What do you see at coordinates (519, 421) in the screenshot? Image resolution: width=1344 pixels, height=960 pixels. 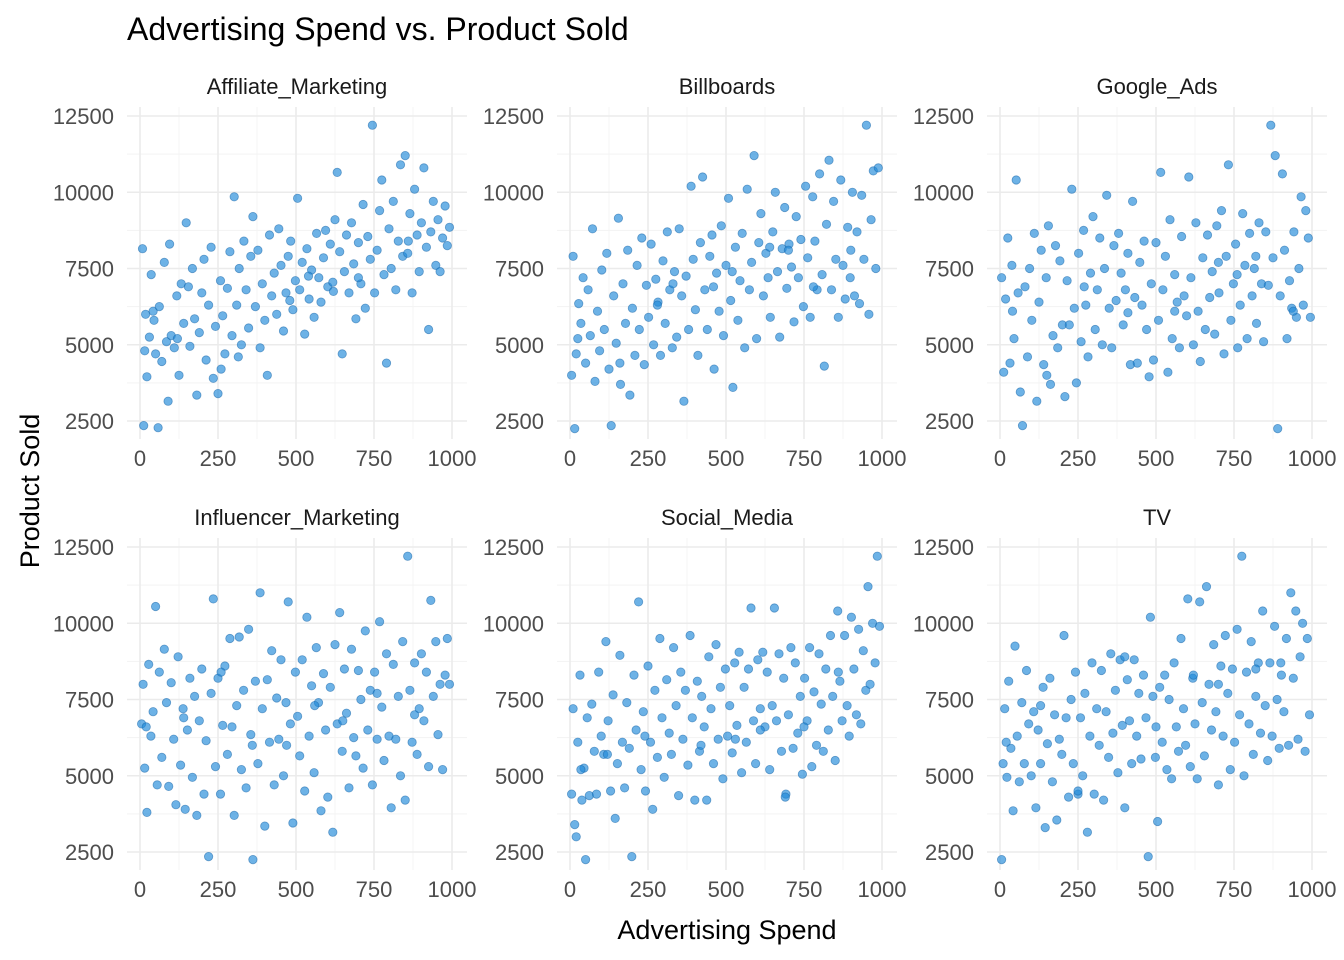 I see `y-tick-label: 2500` at bounding box center [519, 421].